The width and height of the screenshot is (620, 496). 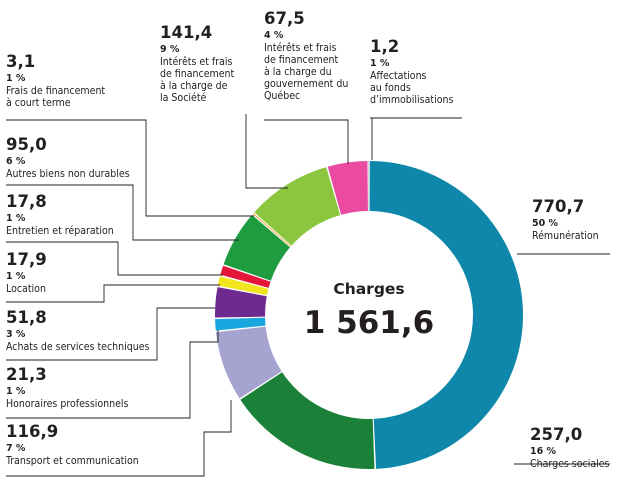 What do you see at coordinates (369, 323) in the screenshot?
I see `center-total: 1 561,6` at bounding box center [369, 323].